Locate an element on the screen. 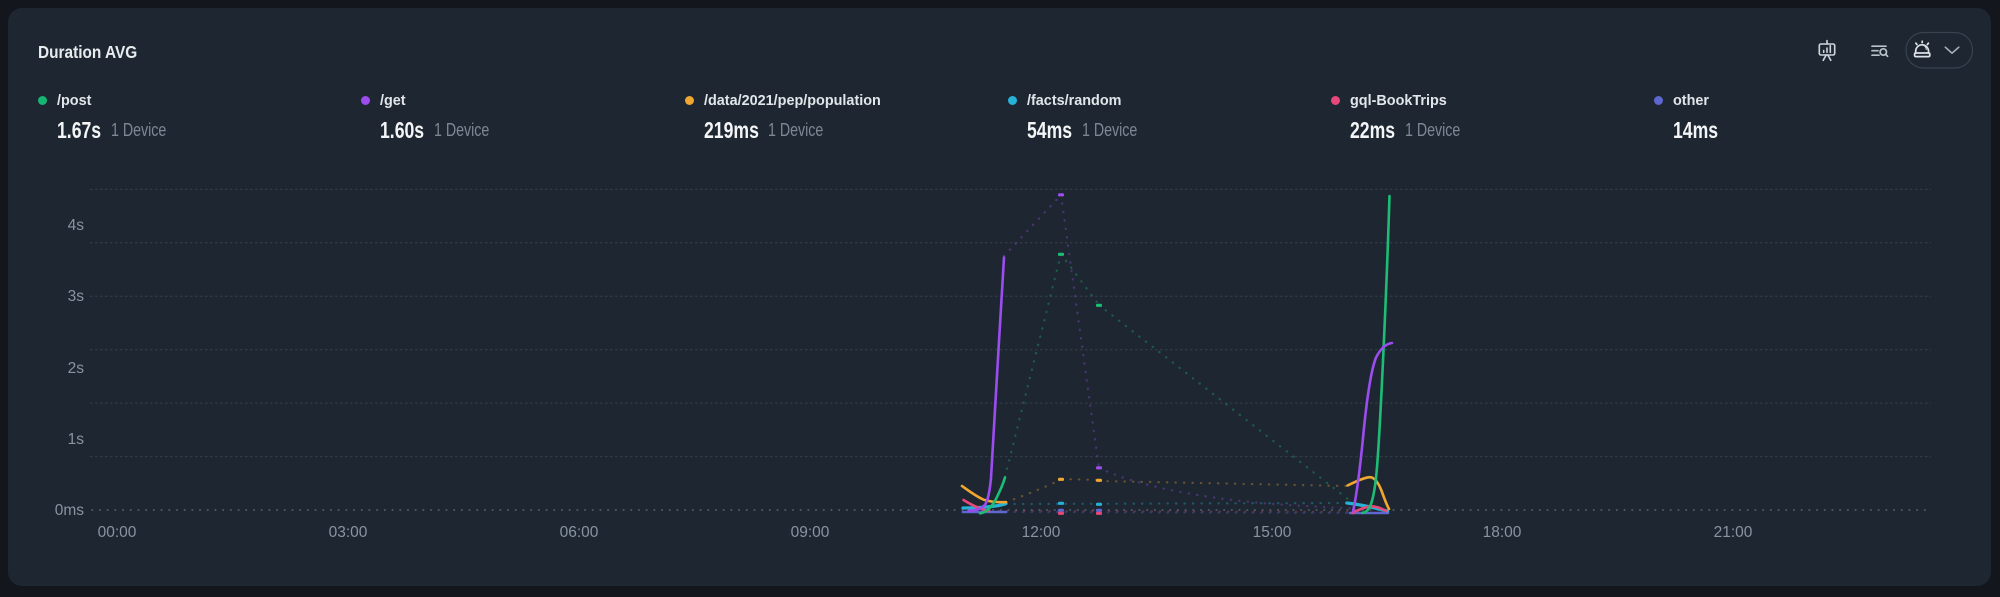 The image size is (2000, 597). svg-text: 15:00 is located at coordinates (1272, 532).